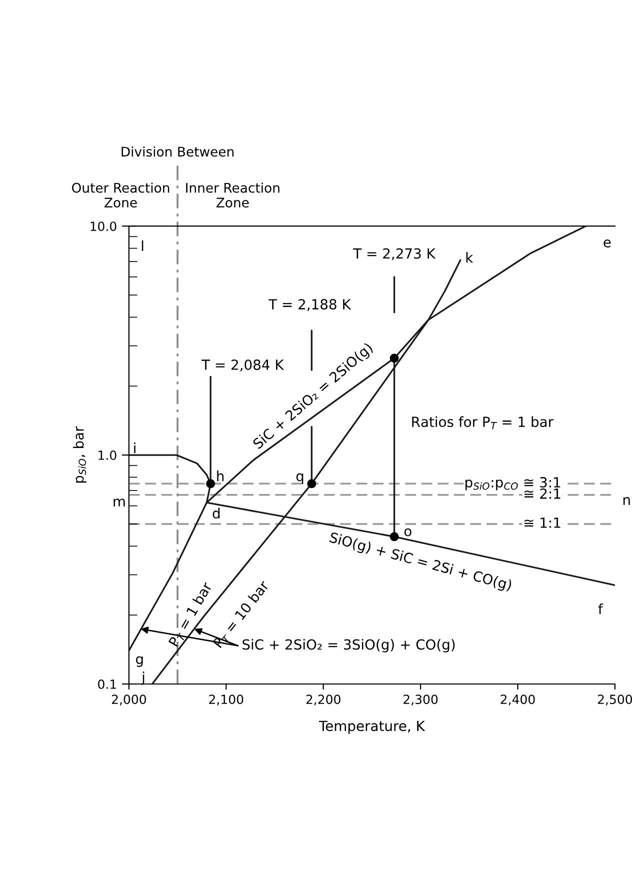 Image resolution: width=632 pixels, height=873 pixels. Describe the element at coordinates (135, 448) in the screenshot. I see `annotation: i` at that location.